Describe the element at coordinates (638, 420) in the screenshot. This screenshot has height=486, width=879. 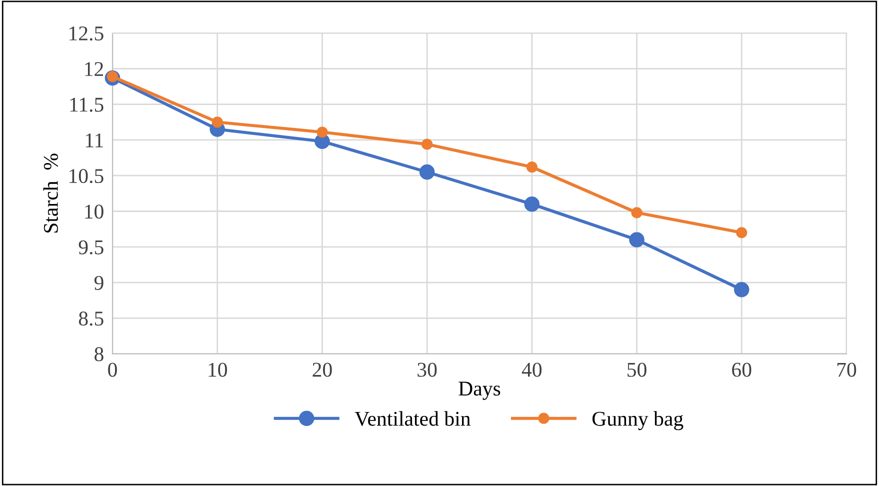
I see `legend-label: Gunny bag` at that location.